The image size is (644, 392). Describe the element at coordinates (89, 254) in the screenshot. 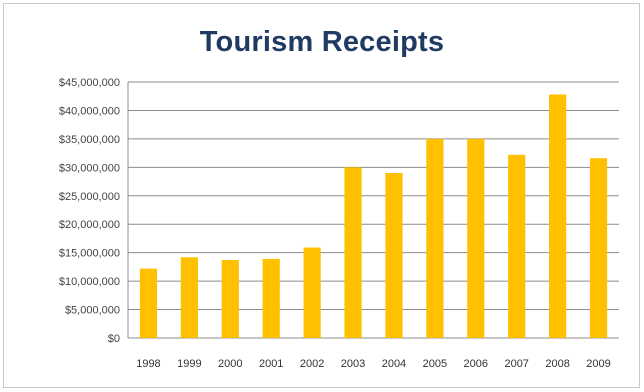

I see `y-tick-label: $15,000,000` at that location.